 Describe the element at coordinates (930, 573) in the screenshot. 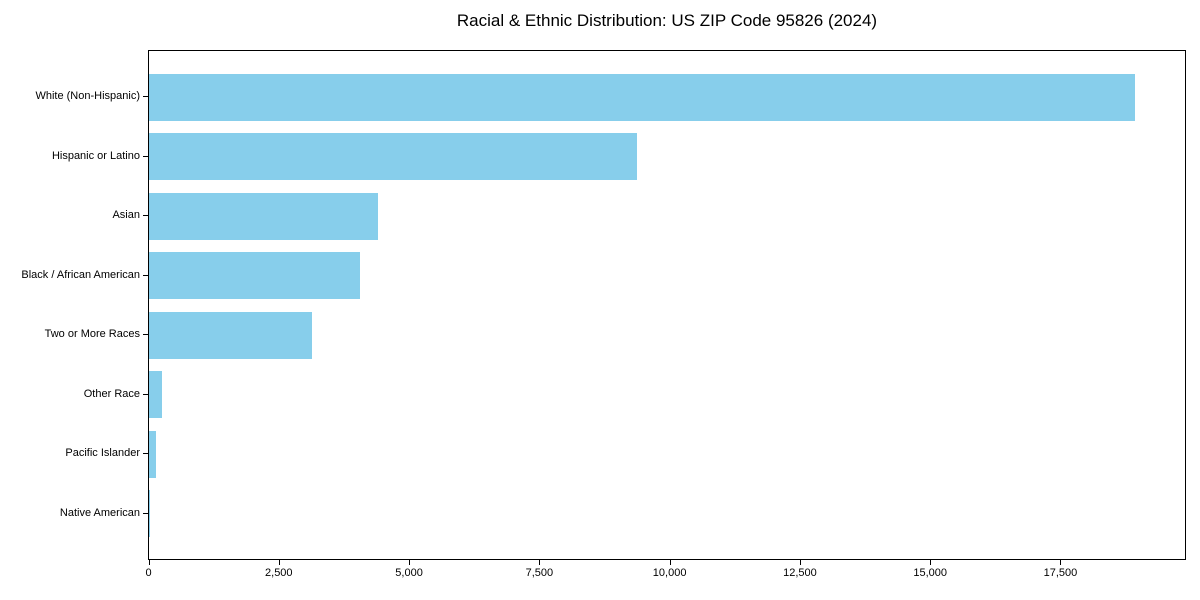

I see `x-tick-label: 15,000` at that location.